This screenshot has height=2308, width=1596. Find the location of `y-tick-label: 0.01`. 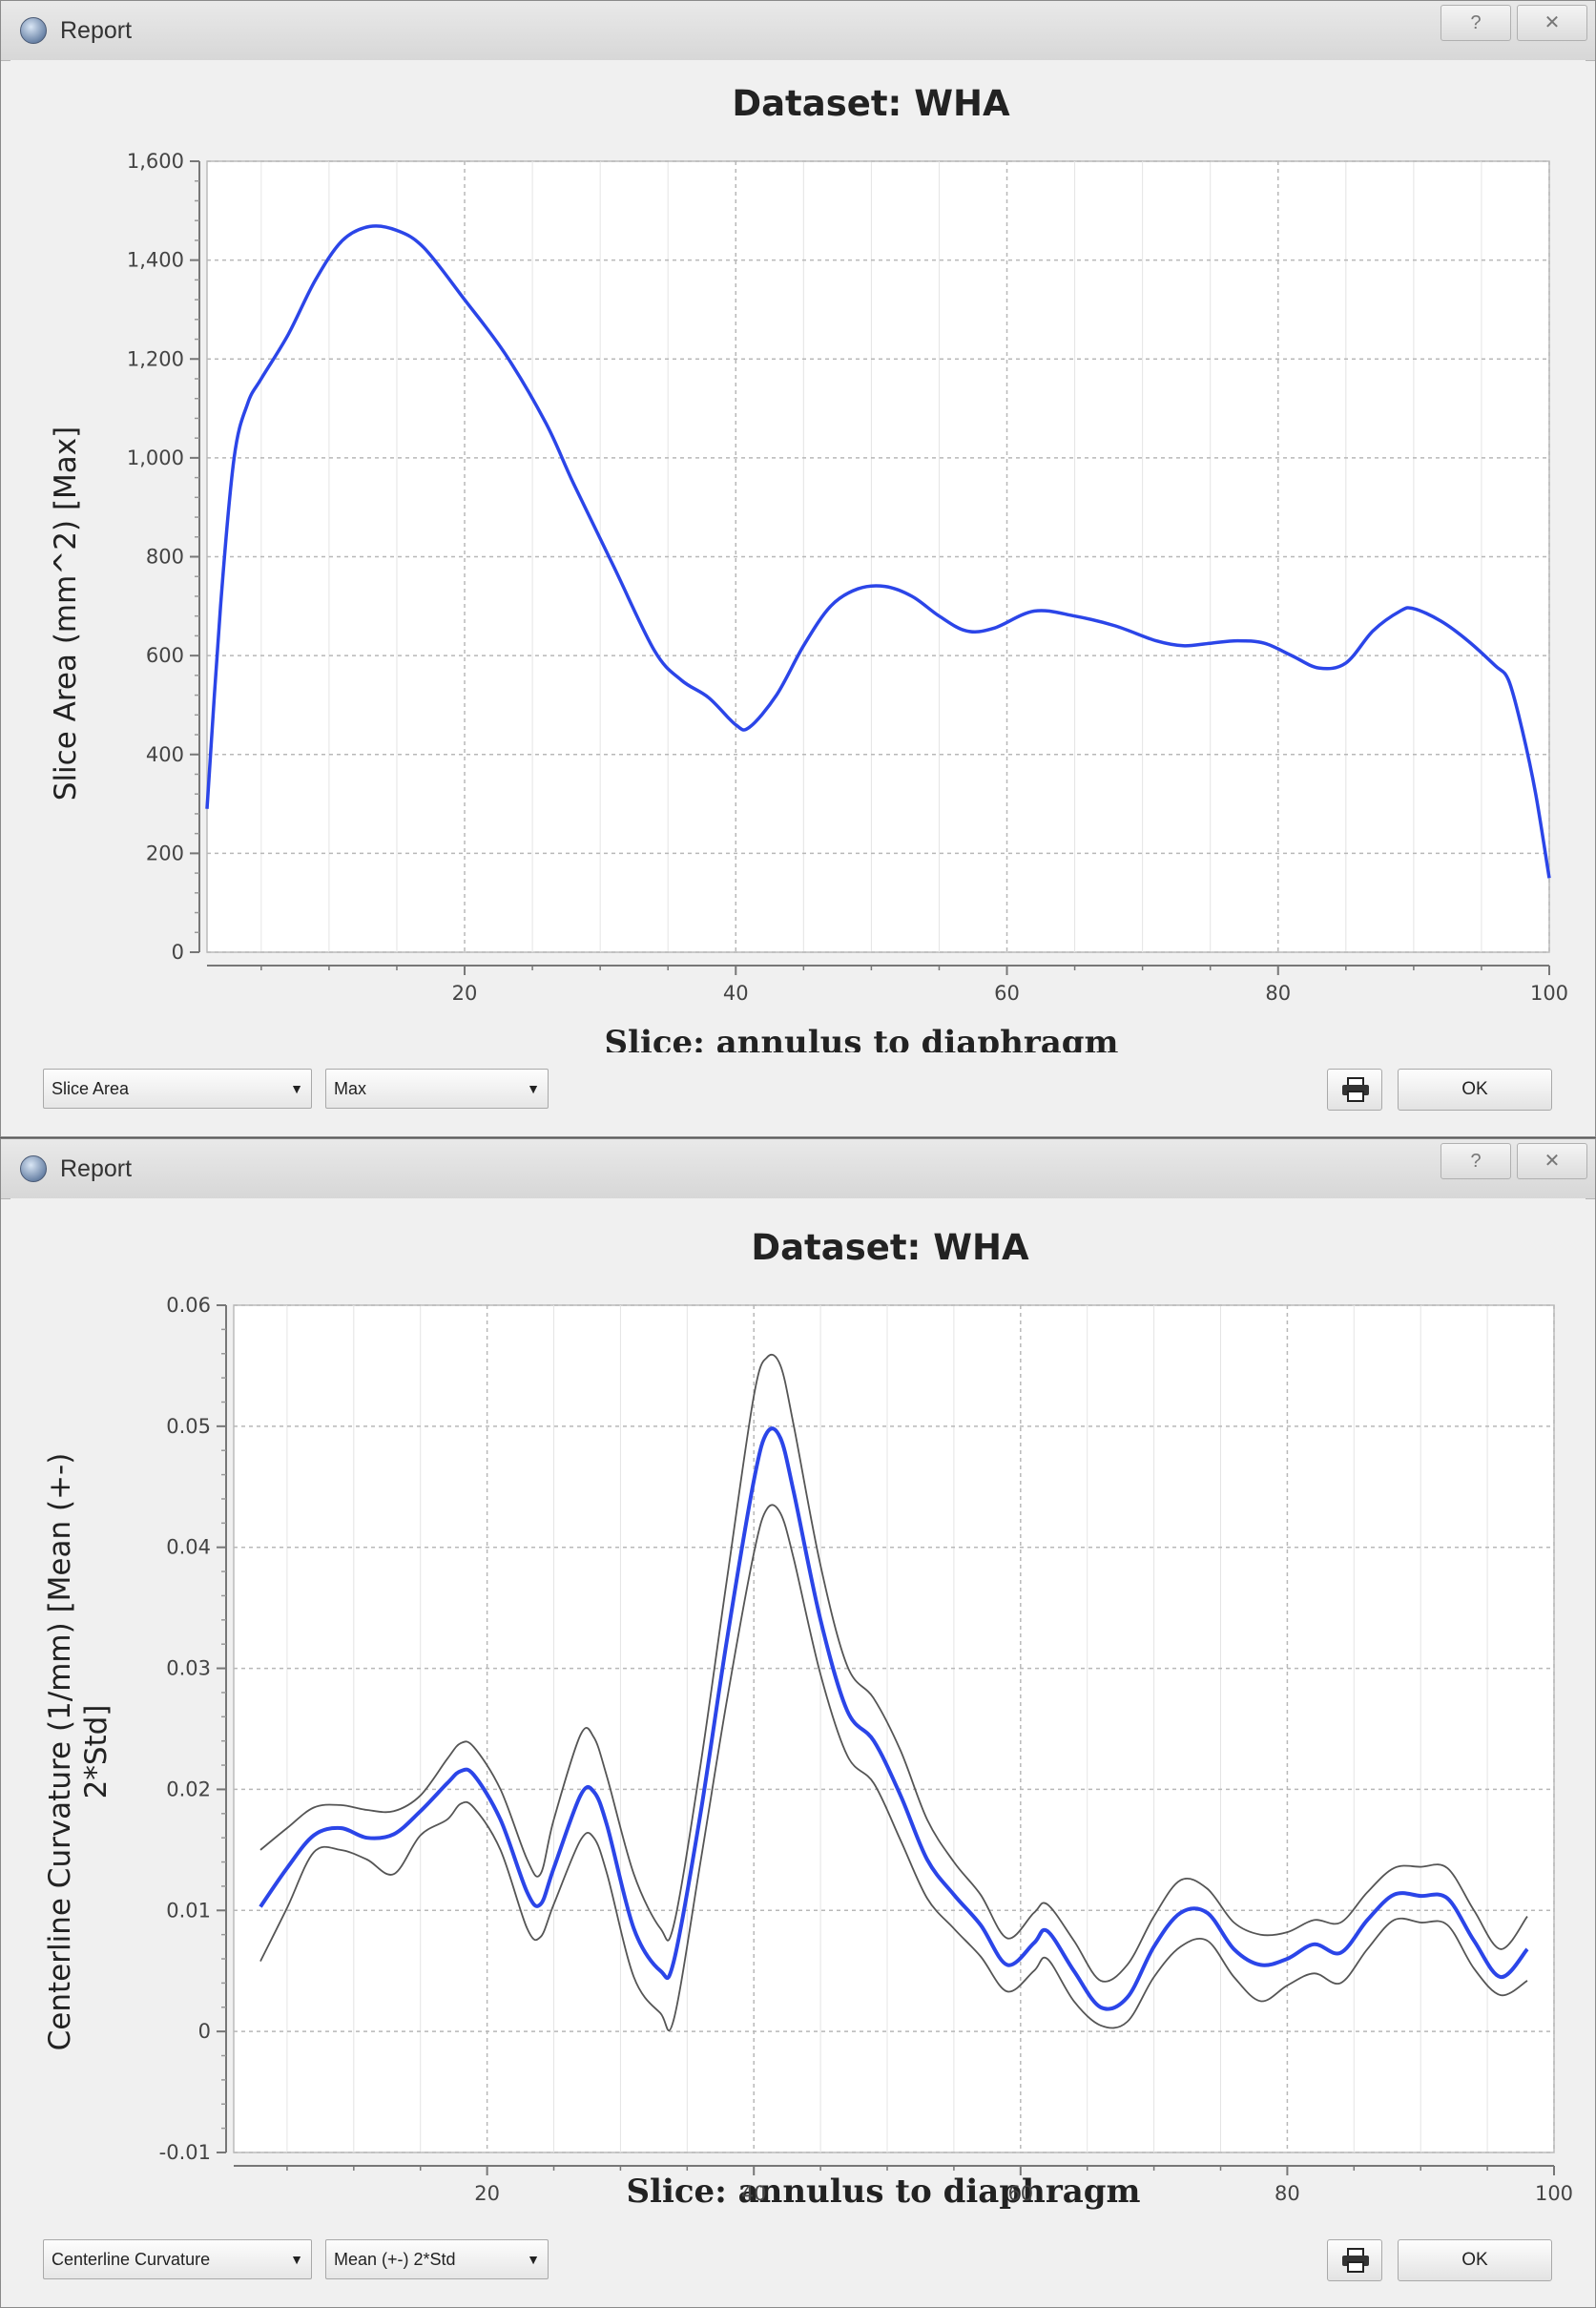

y-tick-label: 0.01 is located at coordinates (189, 1910).